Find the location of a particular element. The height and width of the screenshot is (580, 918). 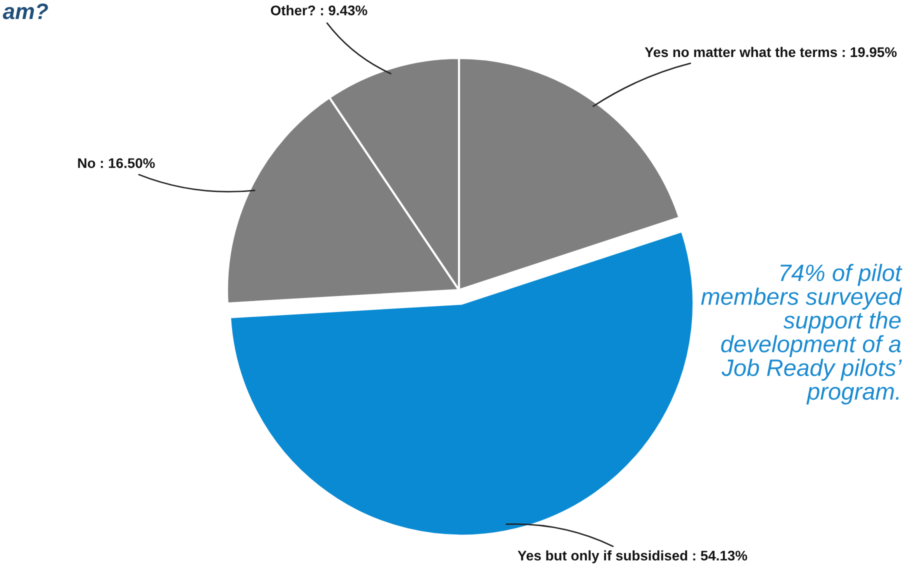

slice-label: No : 16.50% is located at coordinates (116, 163).